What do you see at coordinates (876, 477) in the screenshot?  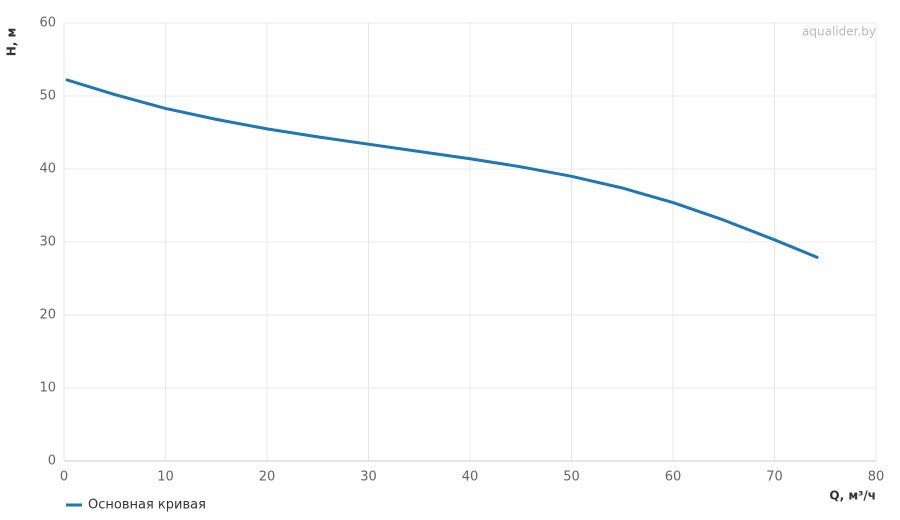 I see `x-tick-label: 80` at bounding box center [876, 477].